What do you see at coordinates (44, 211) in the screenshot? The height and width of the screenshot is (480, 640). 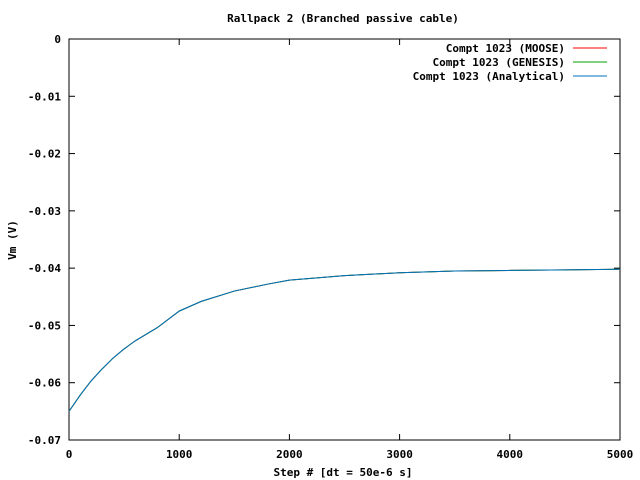 I see `y-tick-label: -0.03` at bounding box center [44, 211].